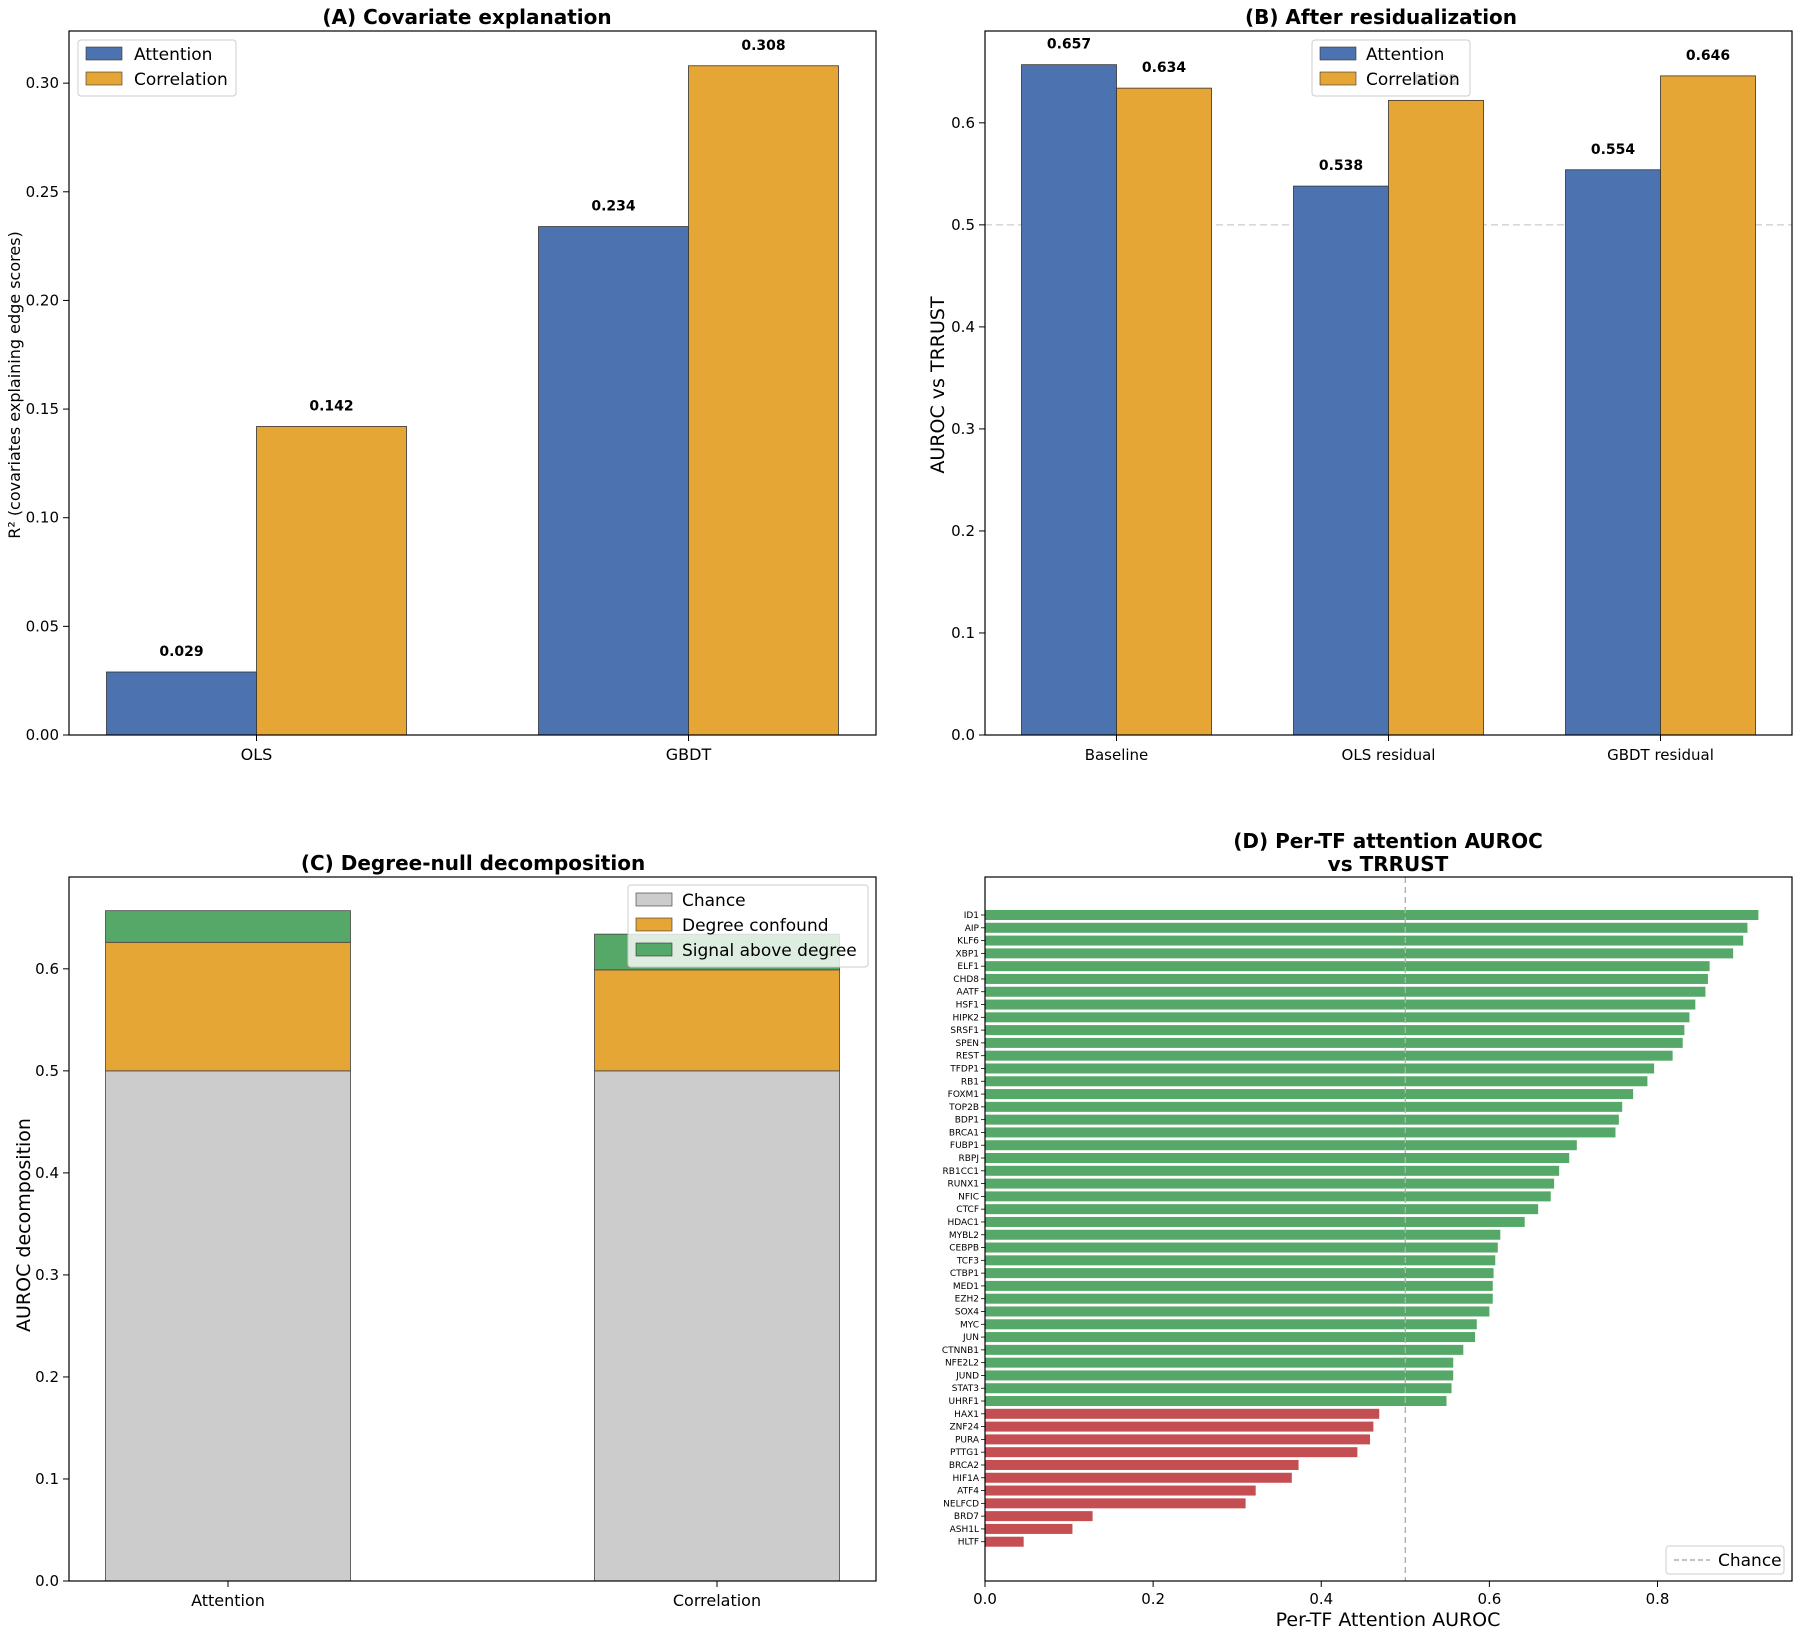 The width and height of the screenshot is (1800, 1633). What do you see at coordinates (962, 1364) in the screenshot?
I see `tf-label: NFE2L2` at bounding box center [962, 1364].